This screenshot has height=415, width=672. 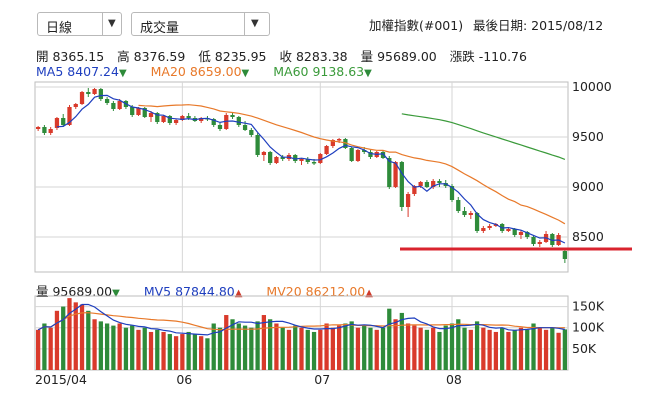 I want to click on volume-tick-label: 150K, so click(x=588, y=306).